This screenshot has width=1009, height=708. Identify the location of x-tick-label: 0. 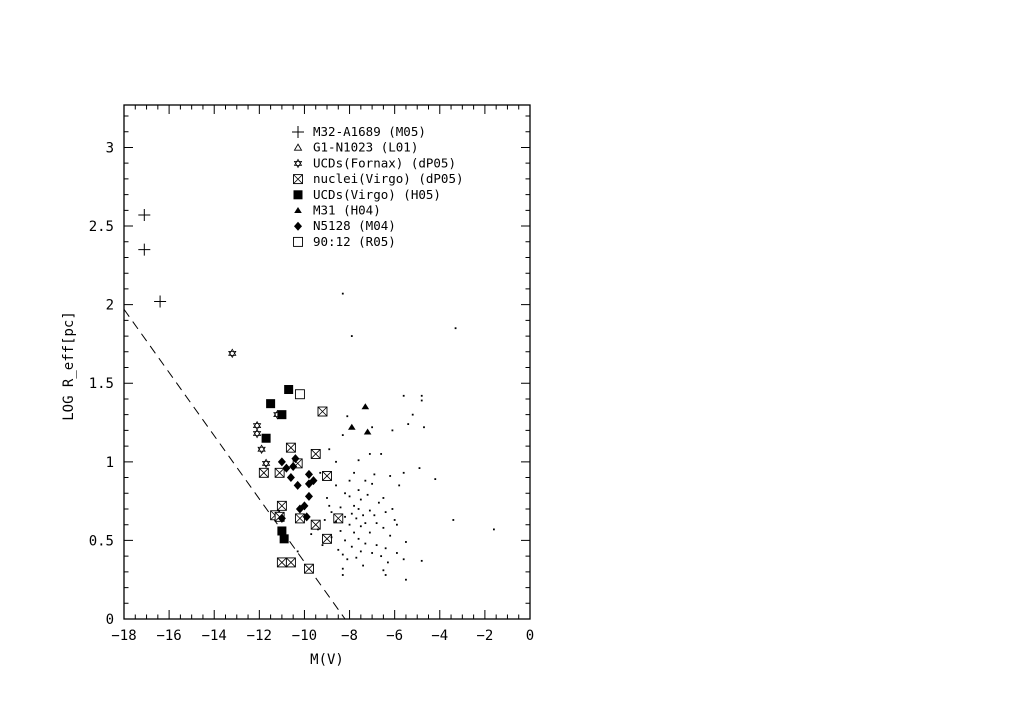
(530, 636).